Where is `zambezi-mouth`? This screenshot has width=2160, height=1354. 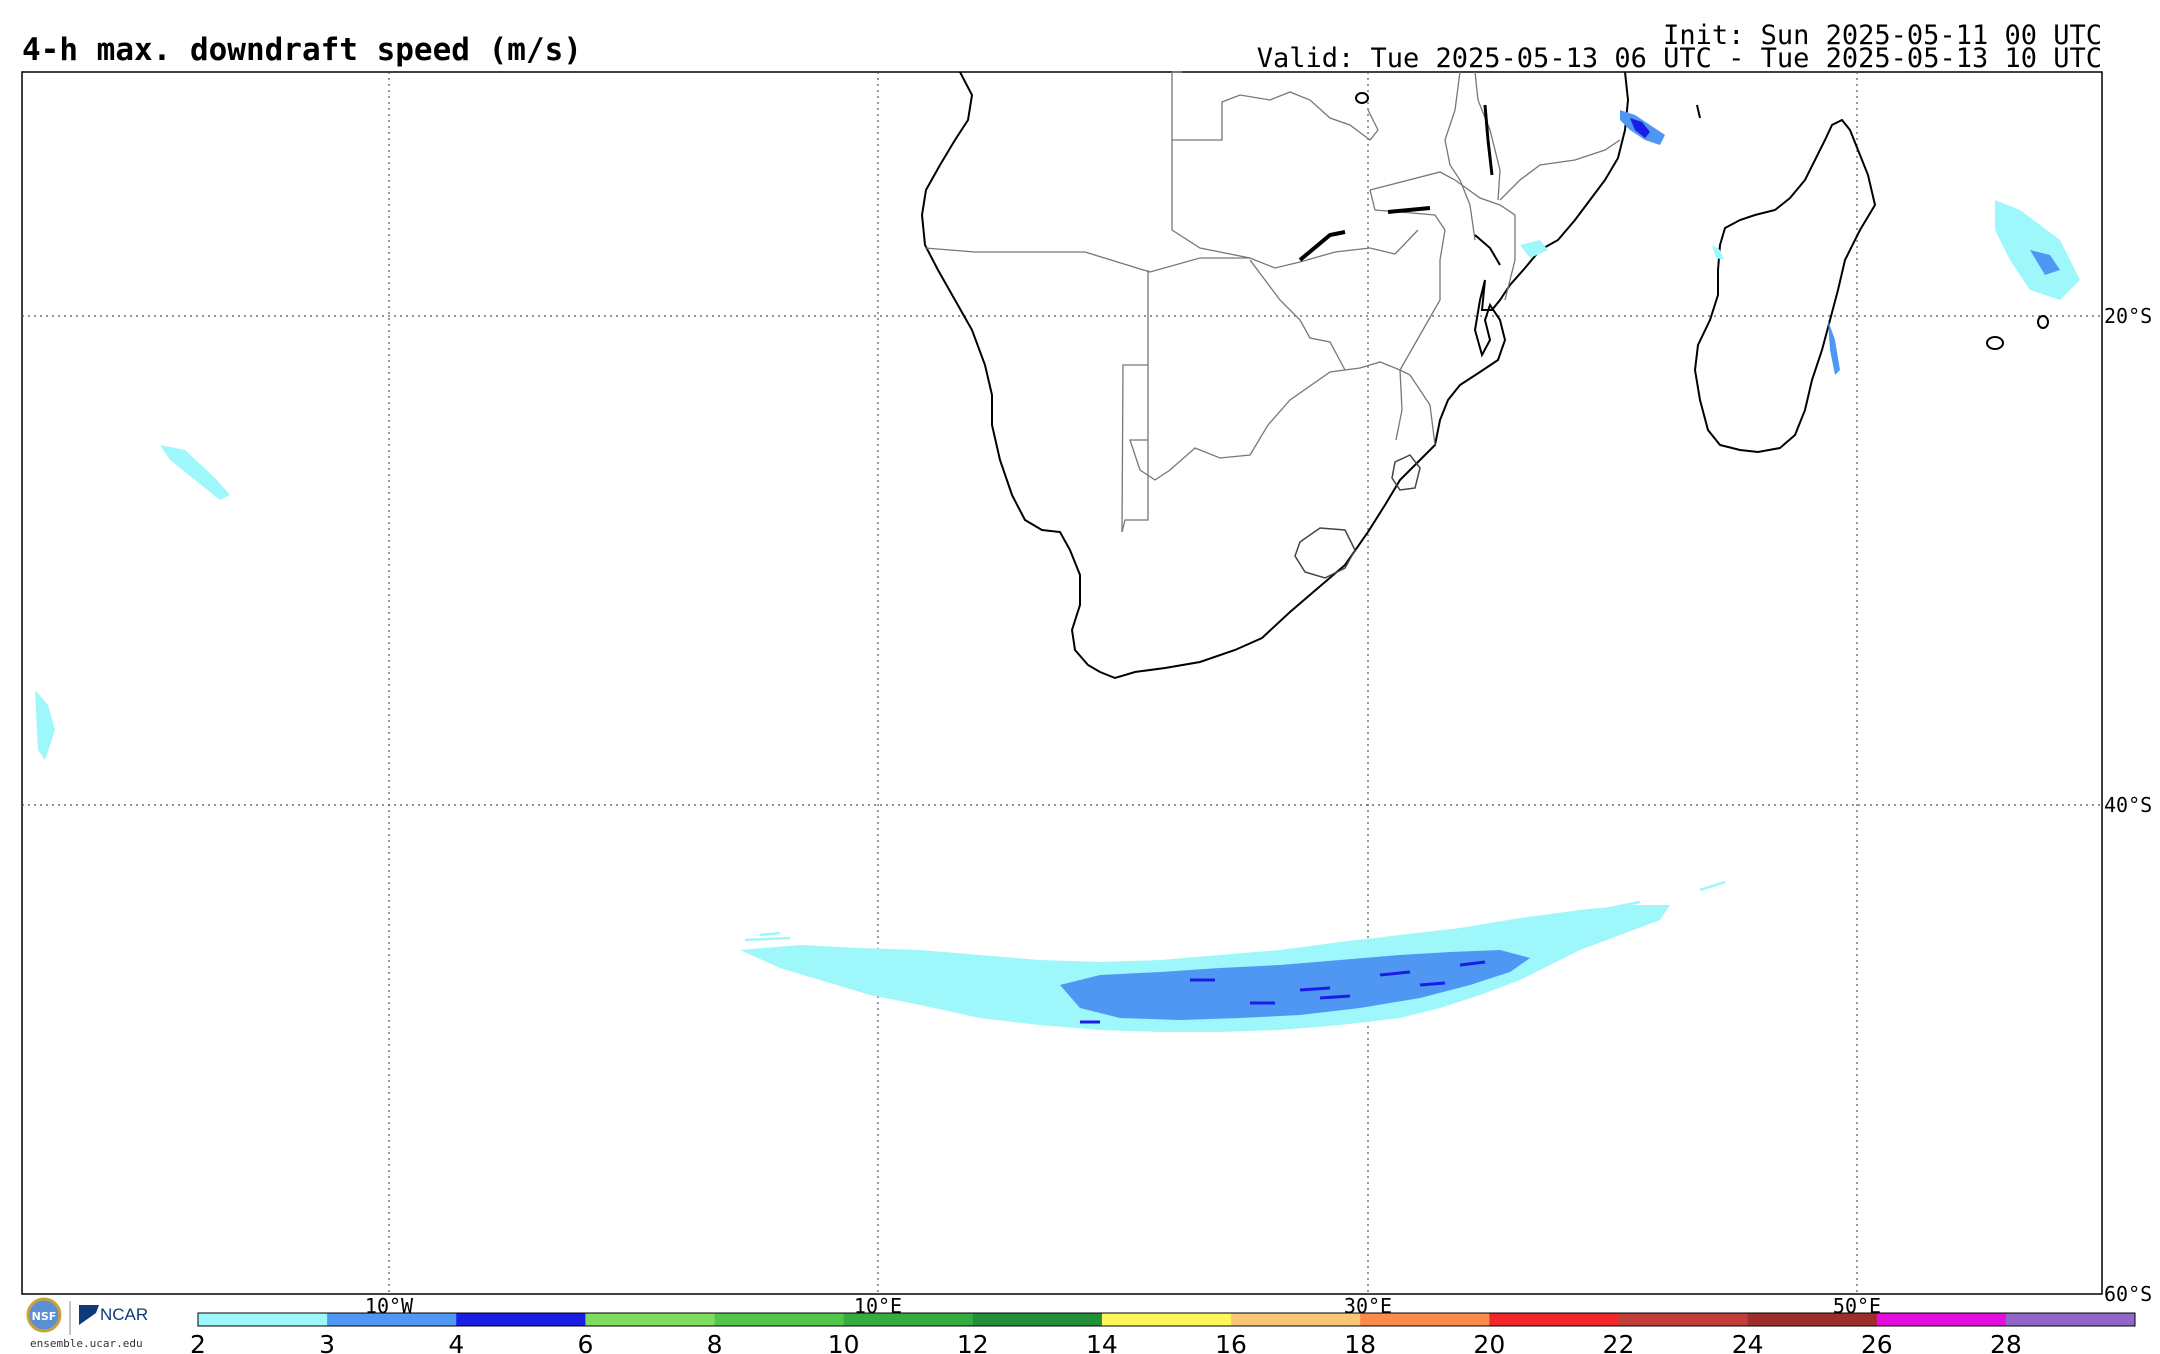 zambezi-mouth is located at coordinates (1487, 250).